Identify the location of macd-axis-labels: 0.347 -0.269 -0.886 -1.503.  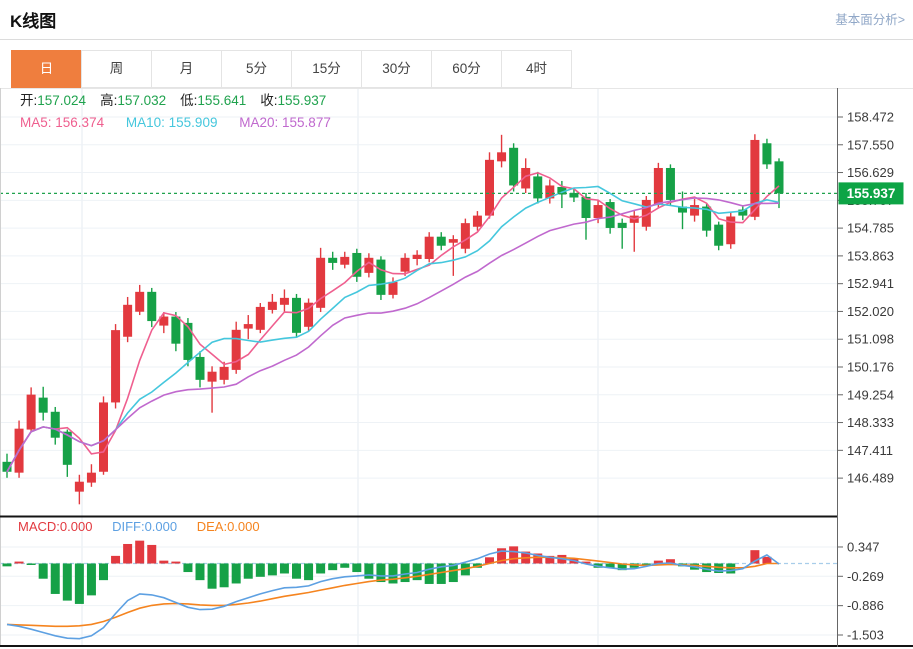
(860, 591).